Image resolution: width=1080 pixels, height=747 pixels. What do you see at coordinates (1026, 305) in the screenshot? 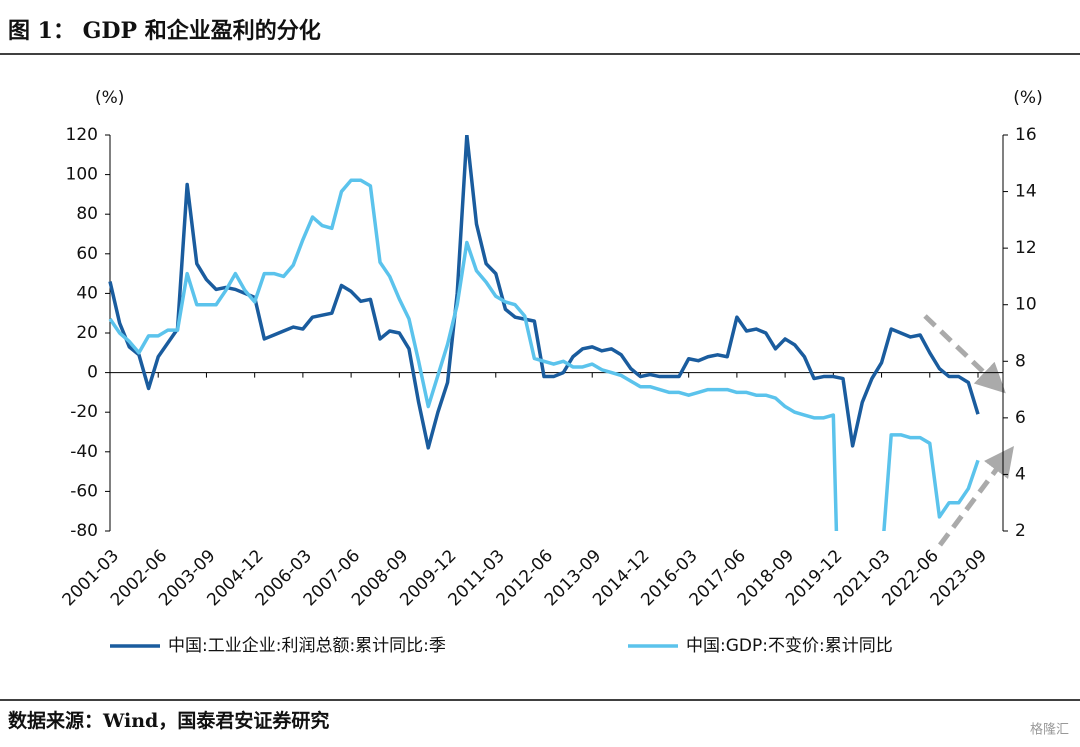
I see `y2-tick-label: 10` at bounding box center [1026, 305].